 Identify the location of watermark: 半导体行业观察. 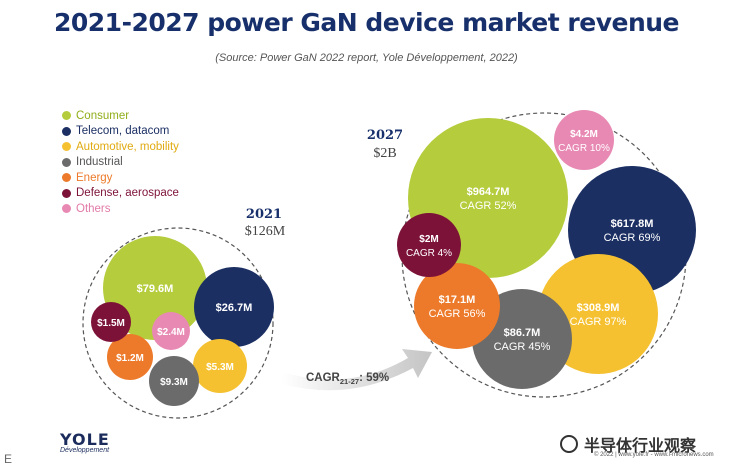
(628, 444).